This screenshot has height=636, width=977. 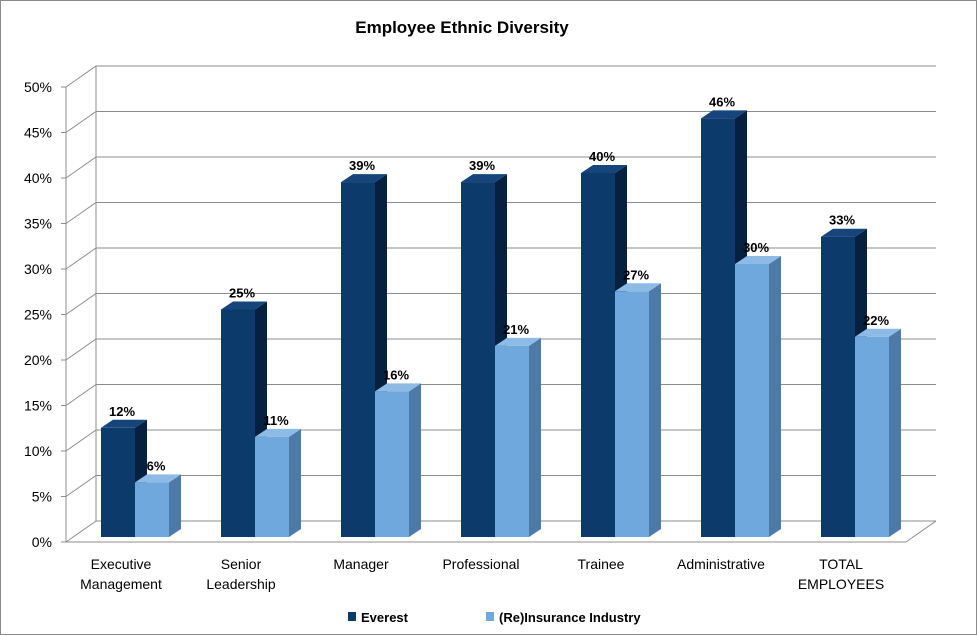 I want to click on y-tick-label: 10%, so click(x=38, y=451).